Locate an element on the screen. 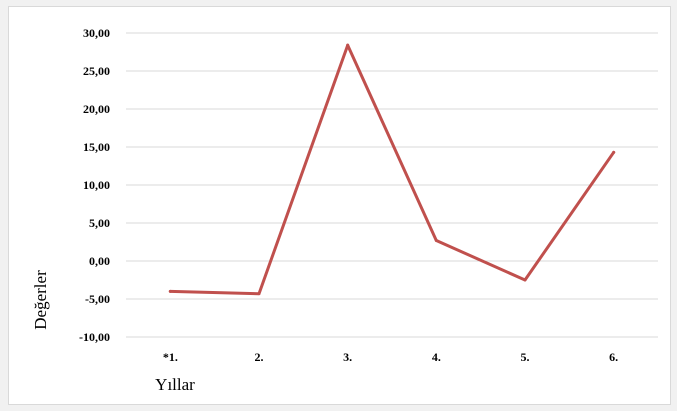 This screenshot has height=411, width=677. y-tick-label: 0,00 is located at coordinates (99, 261).